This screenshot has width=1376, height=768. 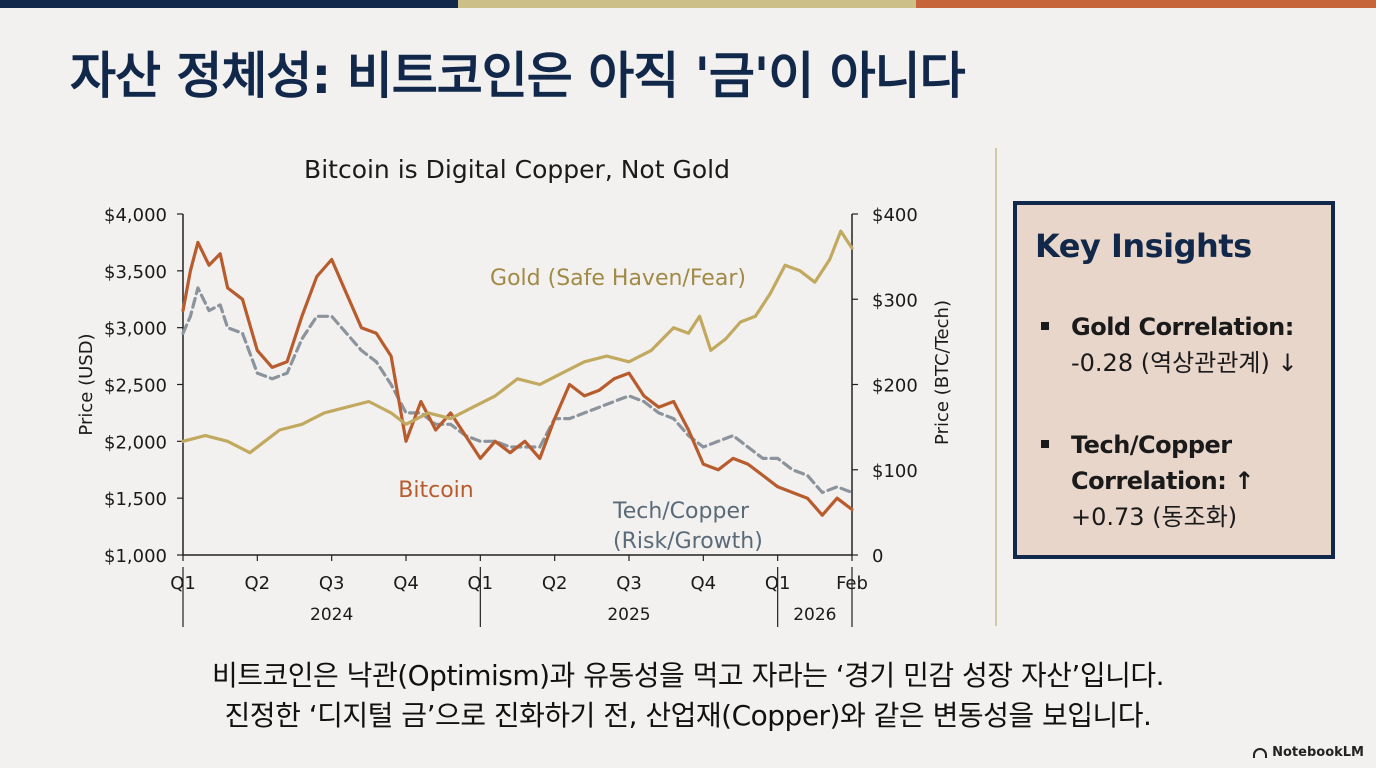 What do you see at coordinates (1260, 752) in the screenshot?
I see `notebooklm-logo-icon` at bounding box center [1260, 752].